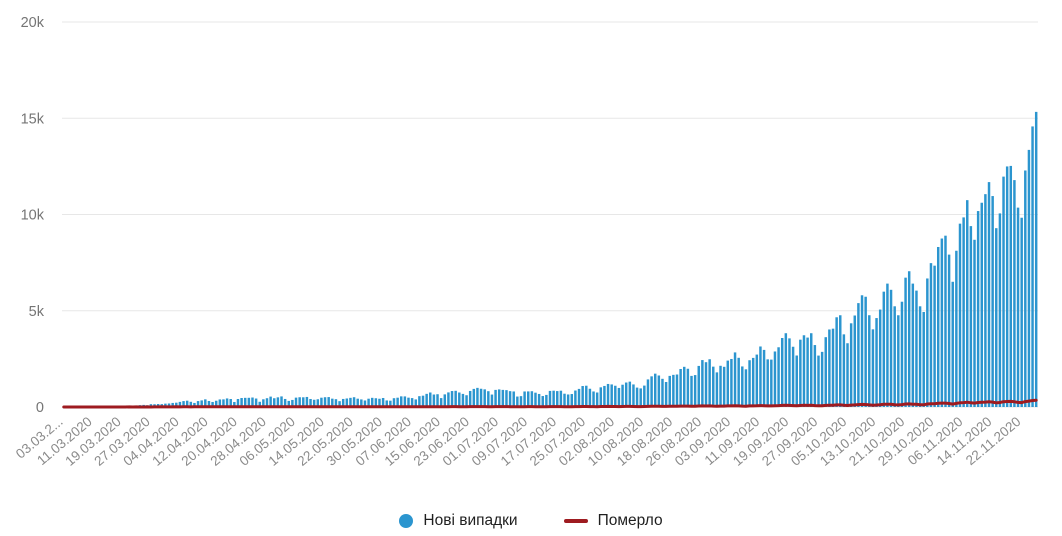 The image size is (1062, 536). Describe the element at coordinates (613, 521) in the screenshot. I see `legend-item-deaths: Померло` at that location.